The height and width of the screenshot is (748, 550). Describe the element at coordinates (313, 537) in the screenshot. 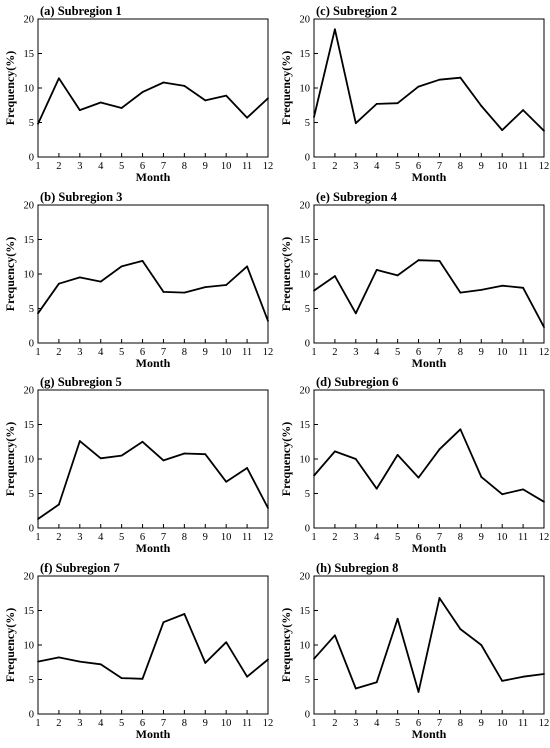

I see `x-tick-label: 1` at that location.